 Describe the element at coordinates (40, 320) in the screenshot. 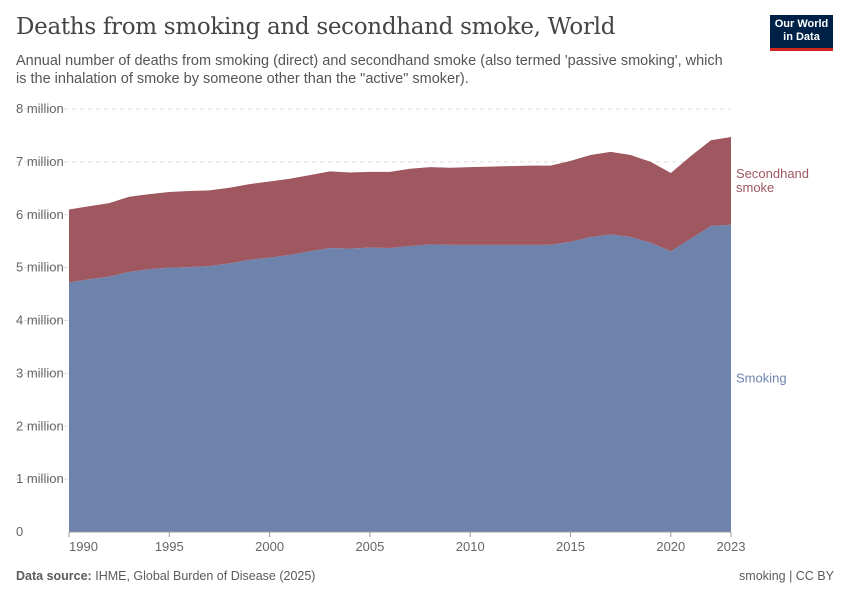

I see `y-tick-label: 4 million` at that location.